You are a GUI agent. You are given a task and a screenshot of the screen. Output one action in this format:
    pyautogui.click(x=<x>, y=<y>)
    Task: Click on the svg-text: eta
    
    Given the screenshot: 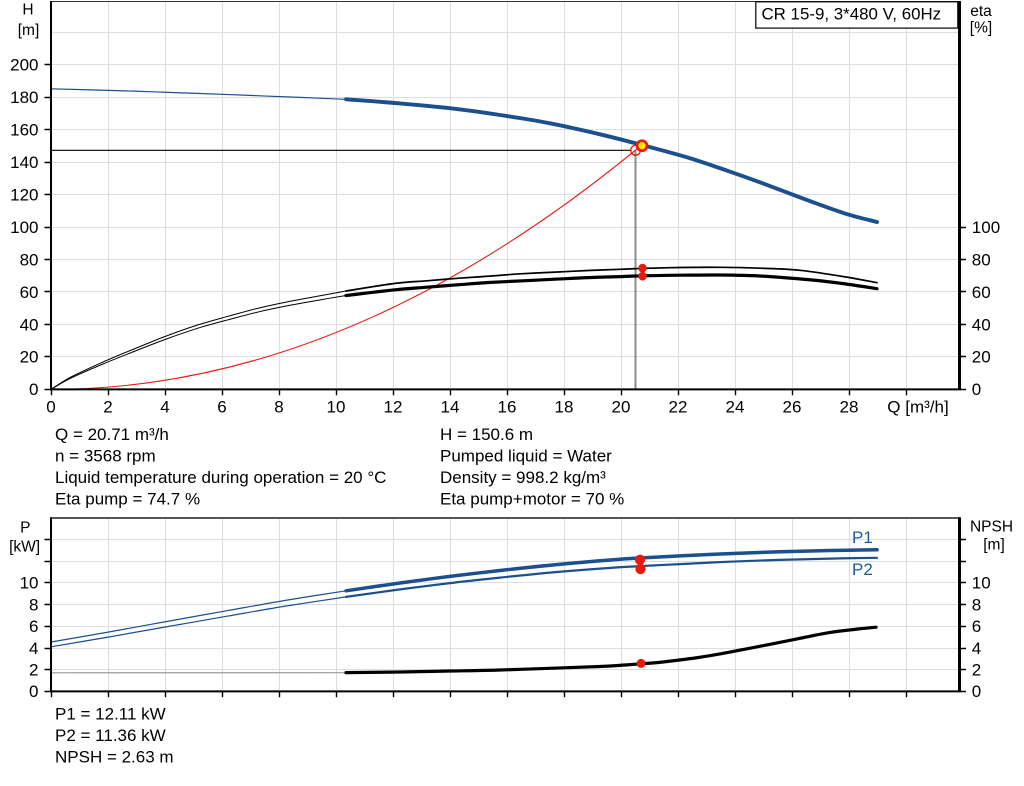 What is the action you would take?
    pyautogui.click(x=981, y=11)
    